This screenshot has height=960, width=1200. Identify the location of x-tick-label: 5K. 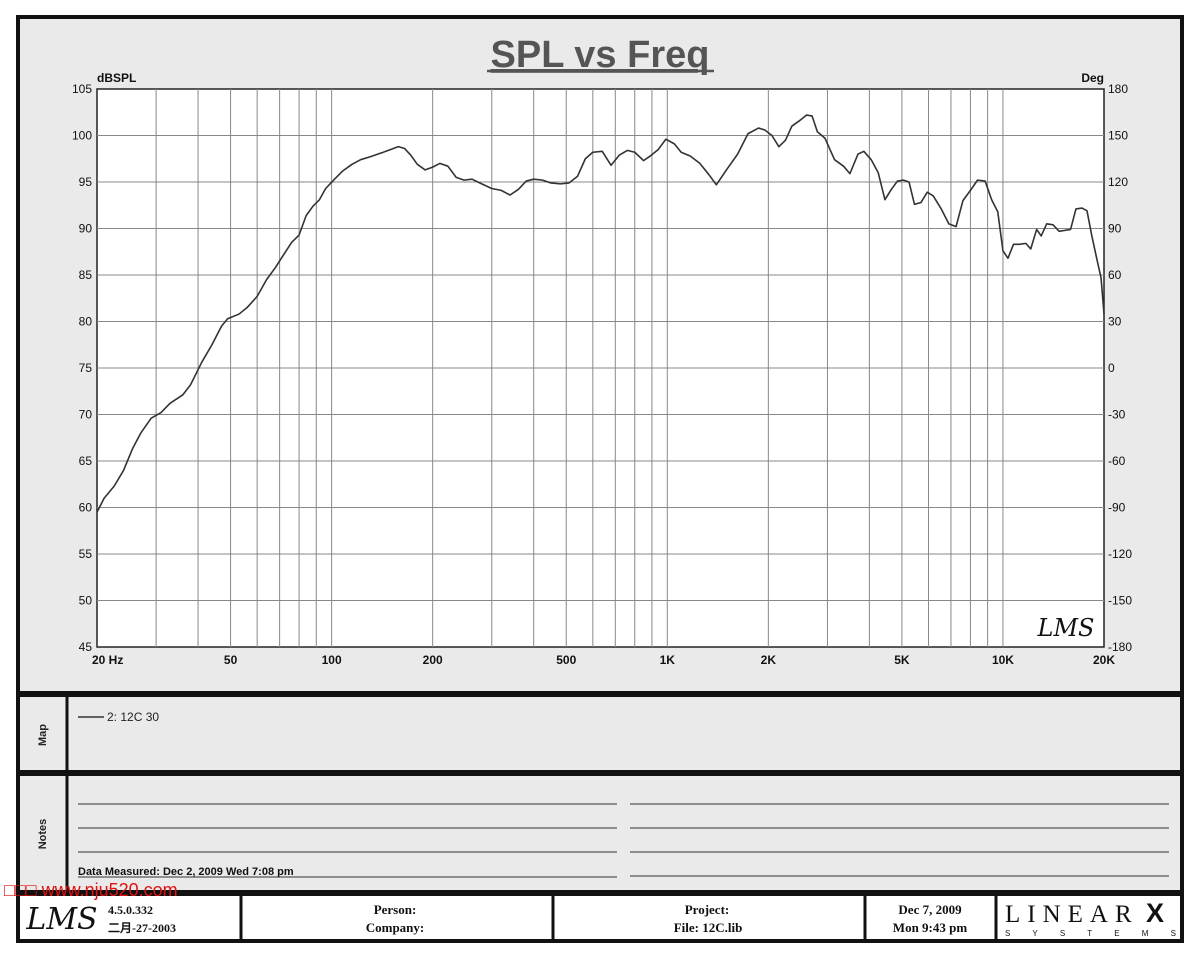
(902, 660).